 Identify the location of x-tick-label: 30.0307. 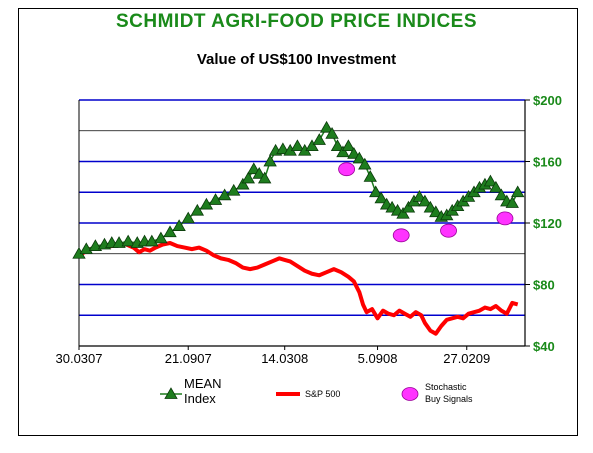
(79, 358).